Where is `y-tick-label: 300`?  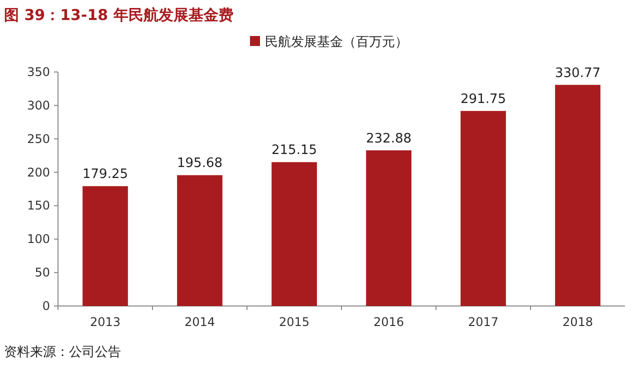
y-tick-label: 300 is located at coordinates (38, 105).